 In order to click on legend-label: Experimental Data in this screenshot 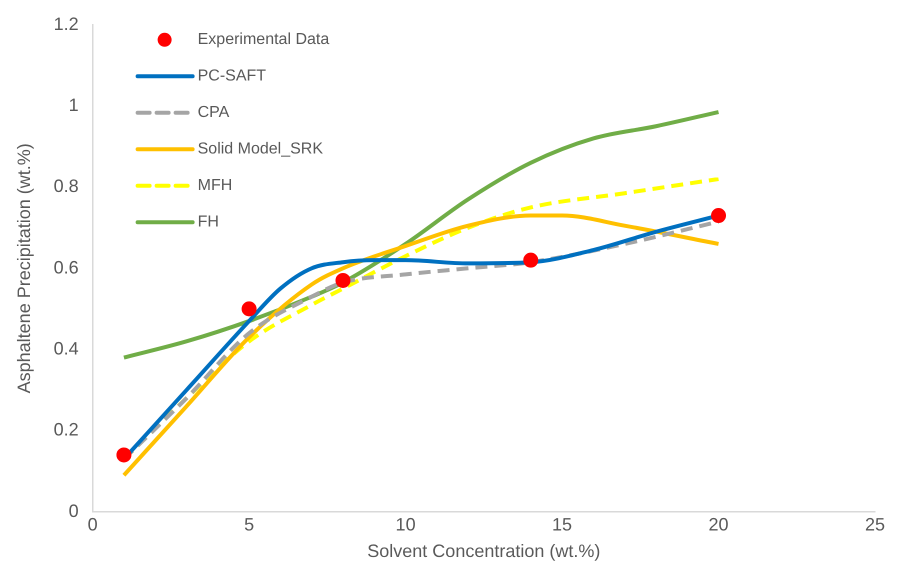, I will do `click(264, 39)`.